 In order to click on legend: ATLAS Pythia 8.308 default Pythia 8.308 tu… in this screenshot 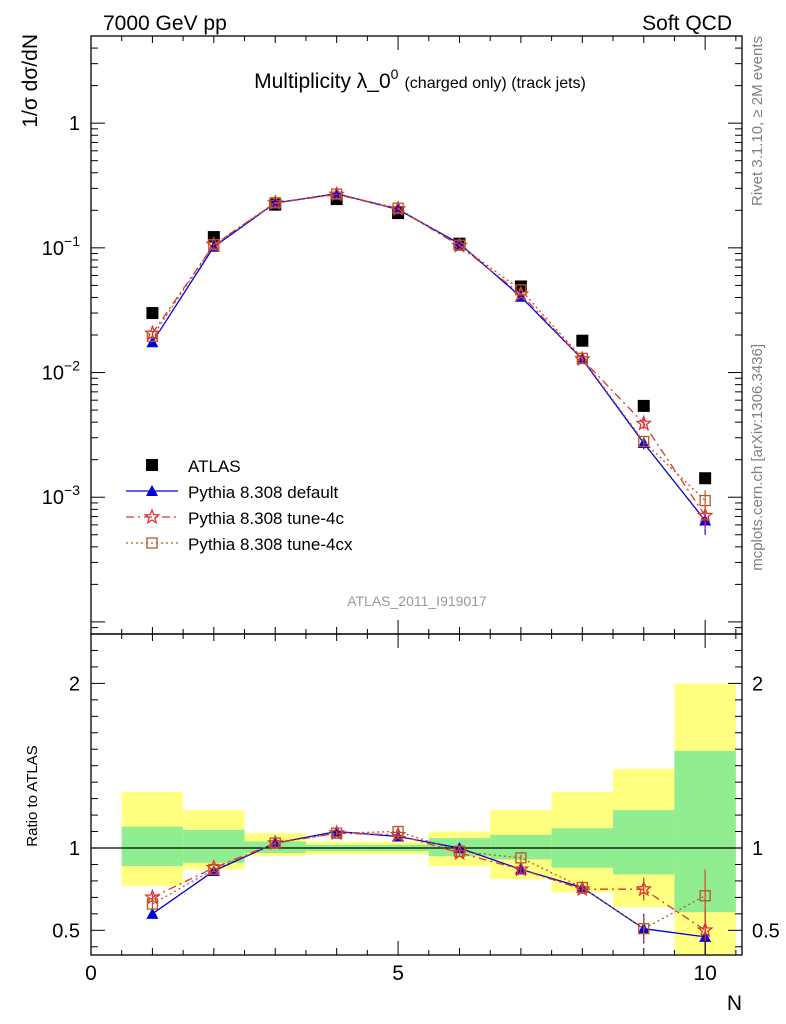, I will do `click(239, 505)`.